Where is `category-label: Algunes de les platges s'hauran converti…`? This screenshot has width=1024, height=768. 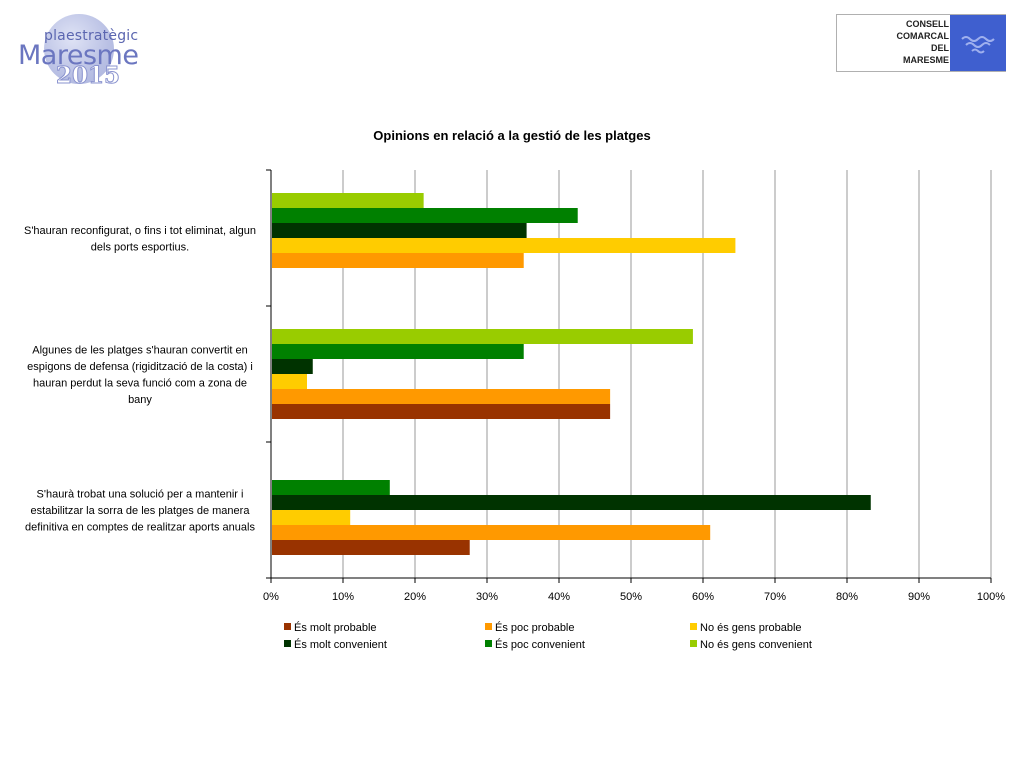 category-label: Algunes de les platges s'hauran converti… is located at coordinates (140, 350).